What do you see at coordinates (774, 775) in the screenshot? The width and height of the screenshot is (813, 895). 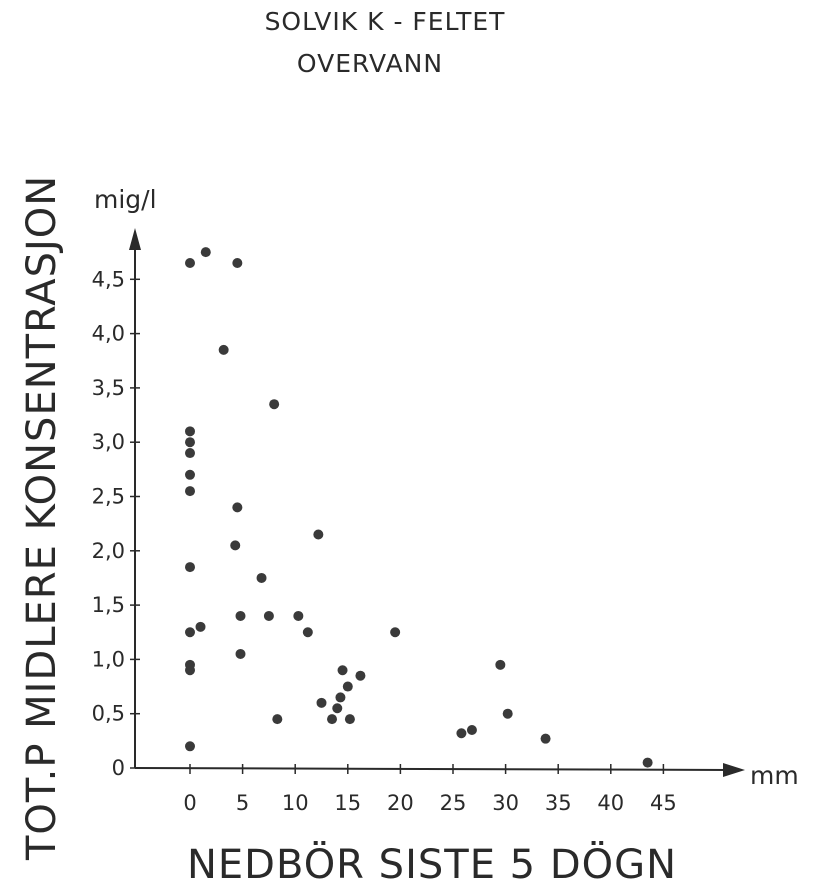 I see `x-axis-unit: mm` at bounding box center [774, 775].